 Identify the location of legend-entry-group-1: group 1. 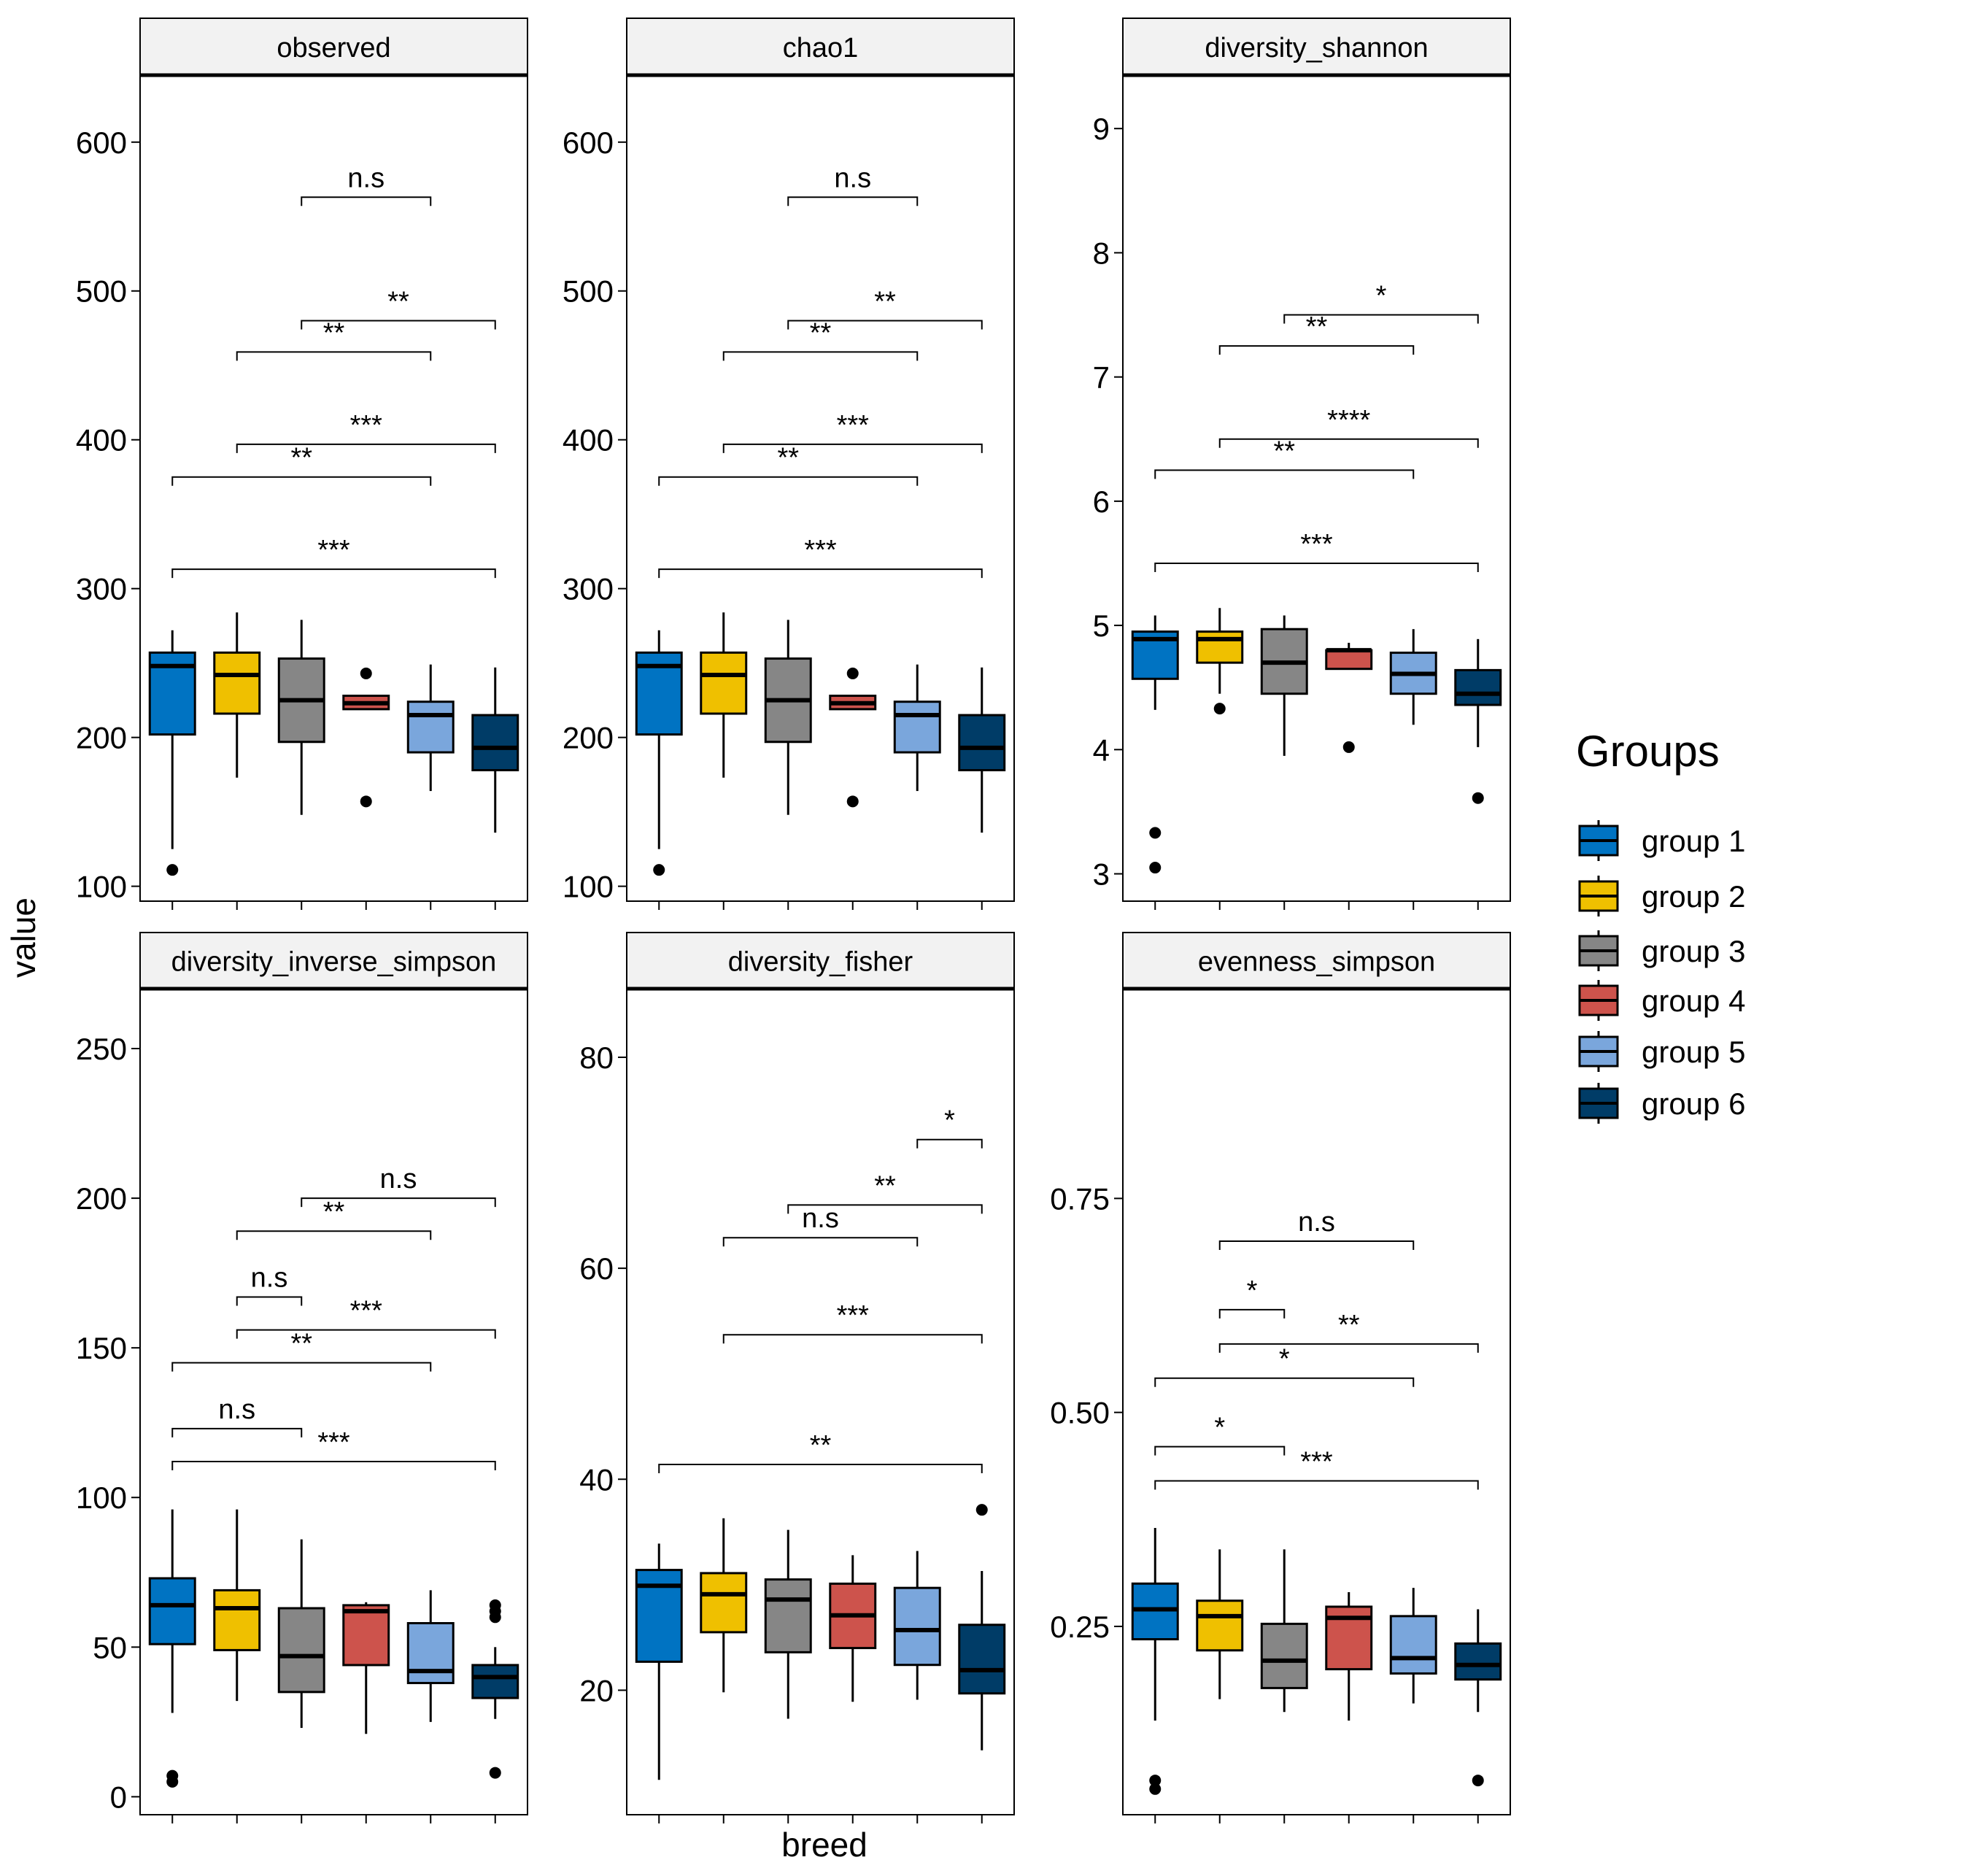
(1661, 840).